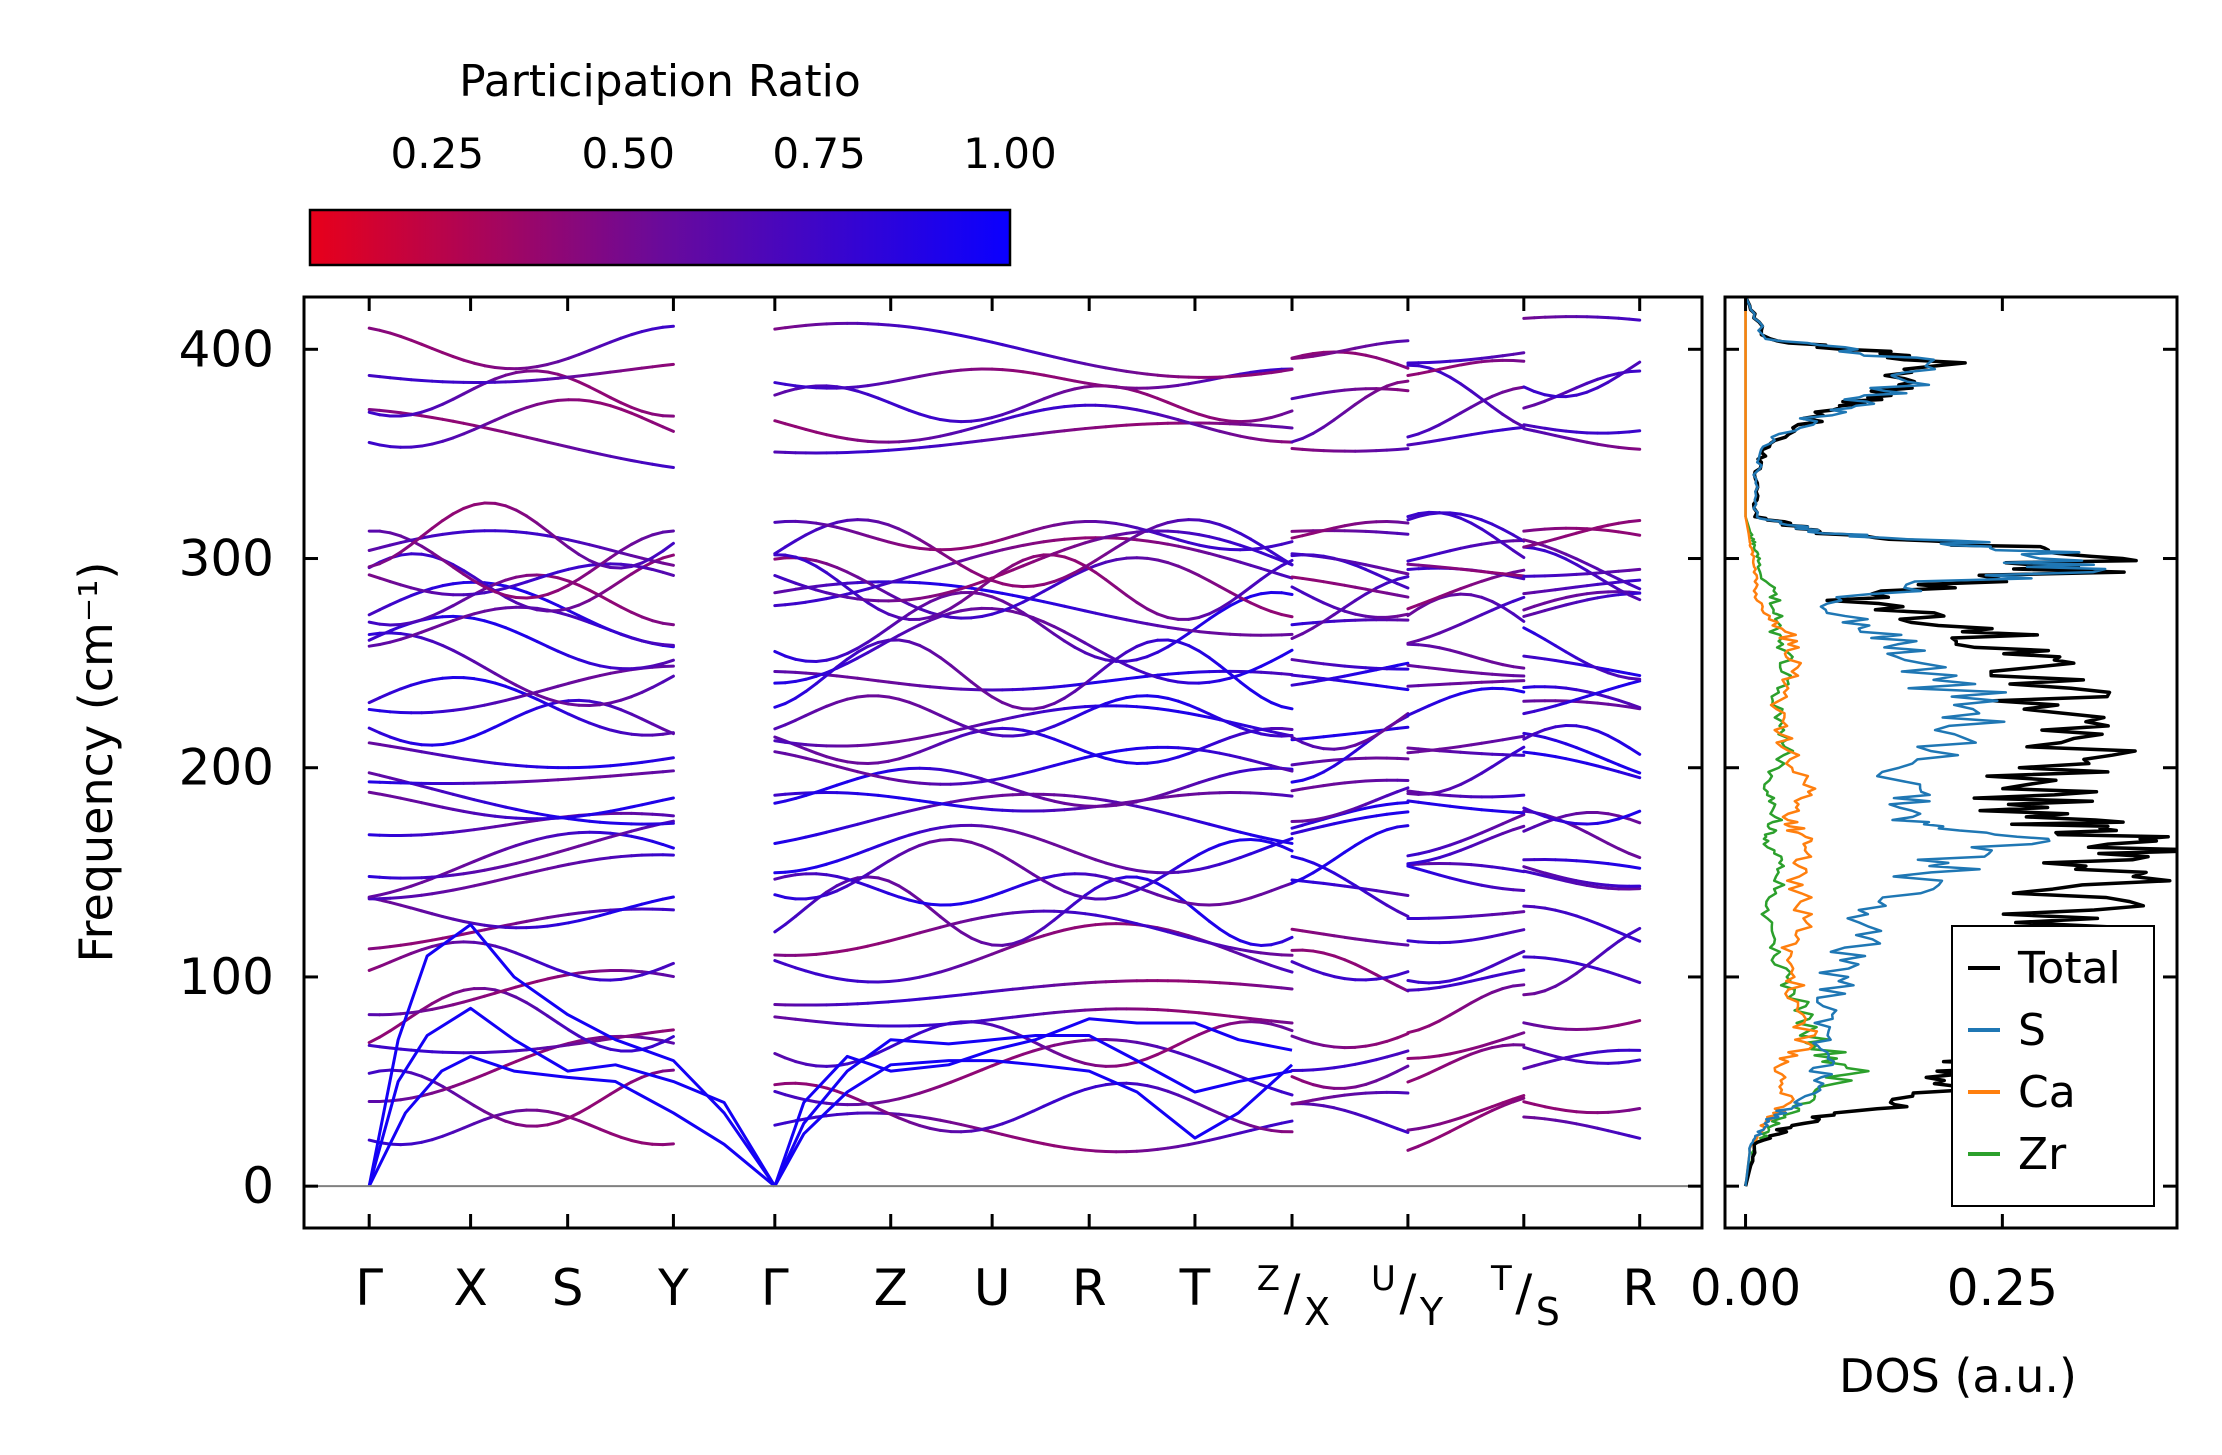  I want to click on k-point-label: U, so click(992, 1288).